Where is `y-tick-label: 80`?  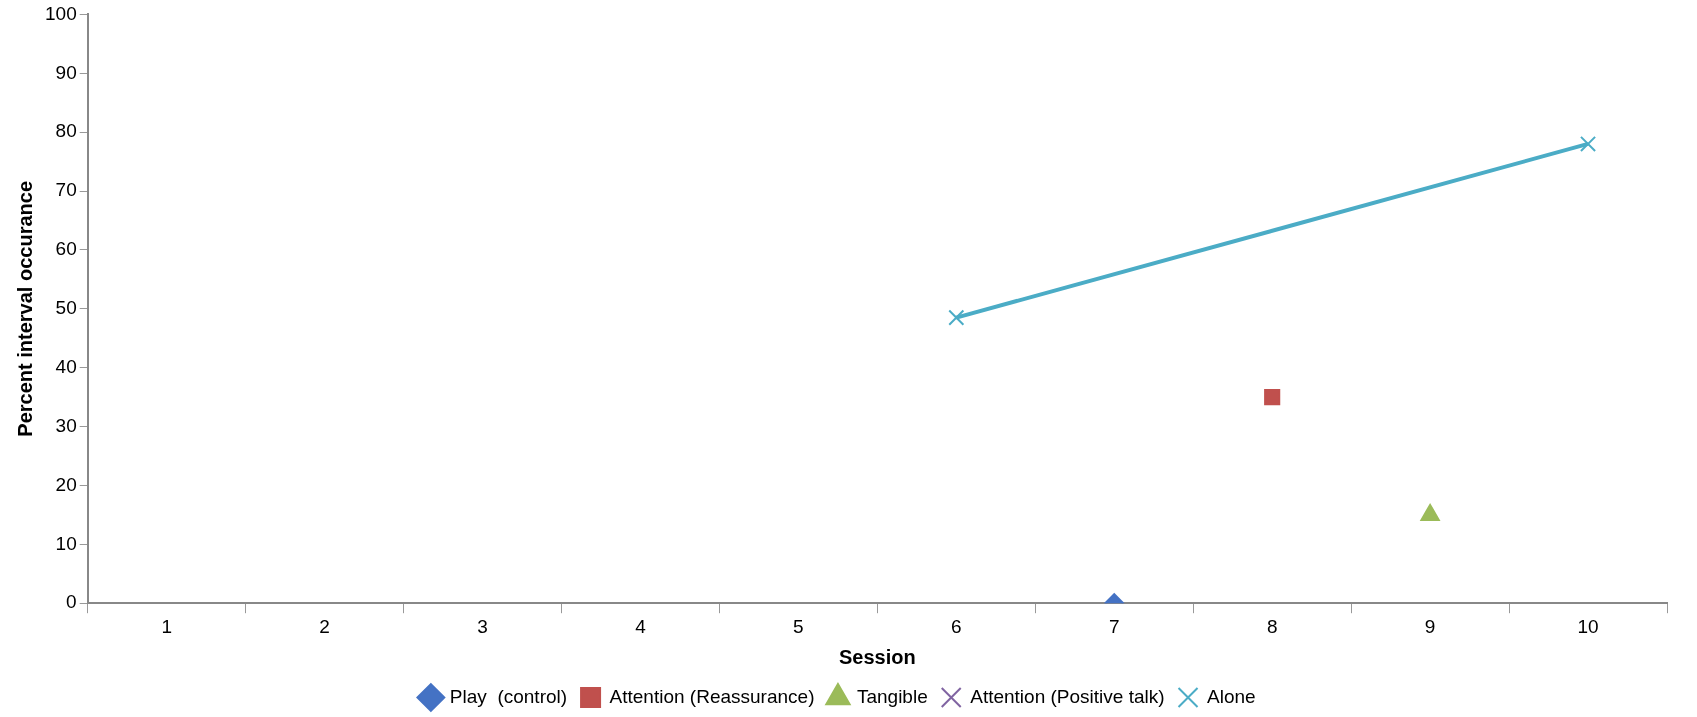 y-tick-label: 80 is located at coordinates (66, 131).